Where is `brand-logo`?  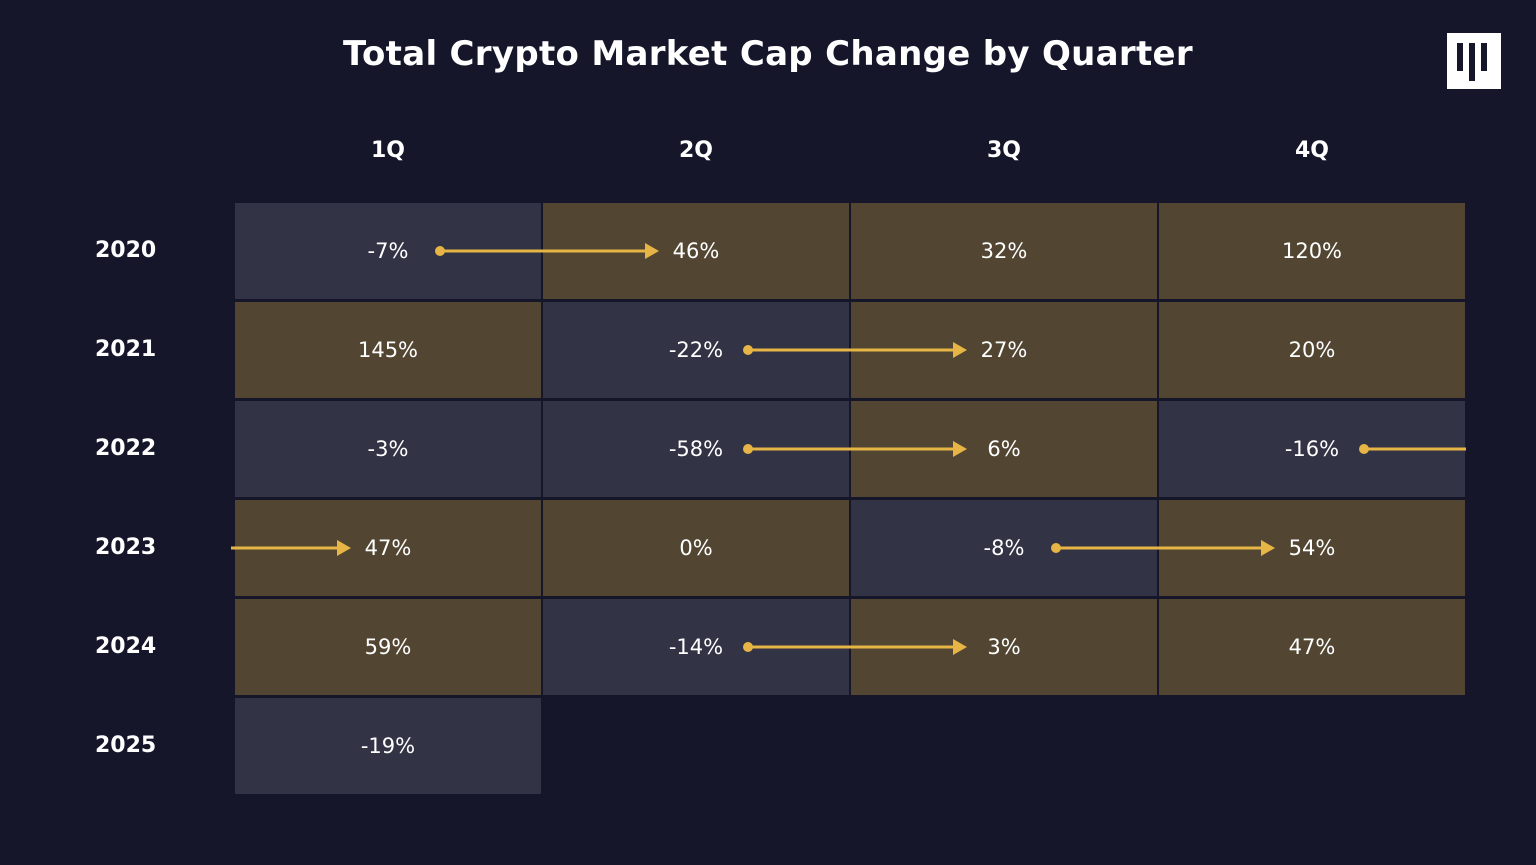
brand-logo is located at coordinates (1474, 61).